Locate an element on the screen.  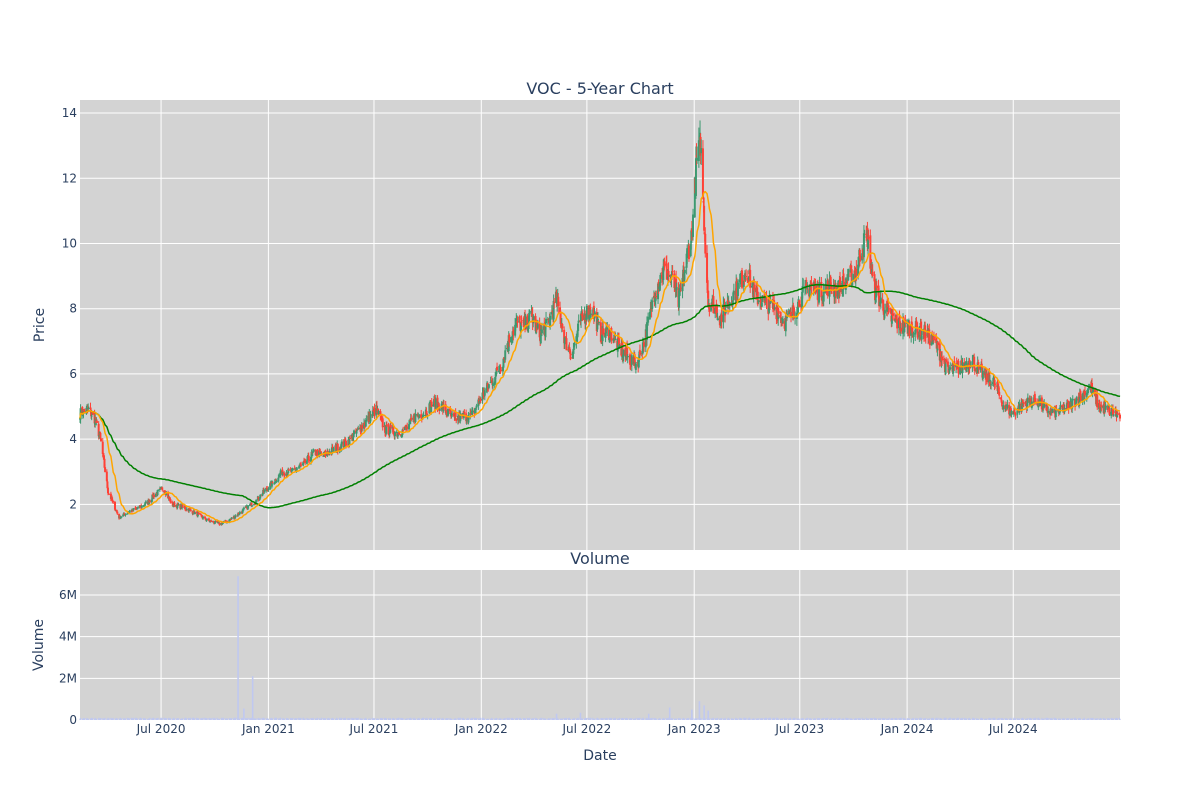
x-tick-label: Jan 2022 is located at coordinates (481, 729).